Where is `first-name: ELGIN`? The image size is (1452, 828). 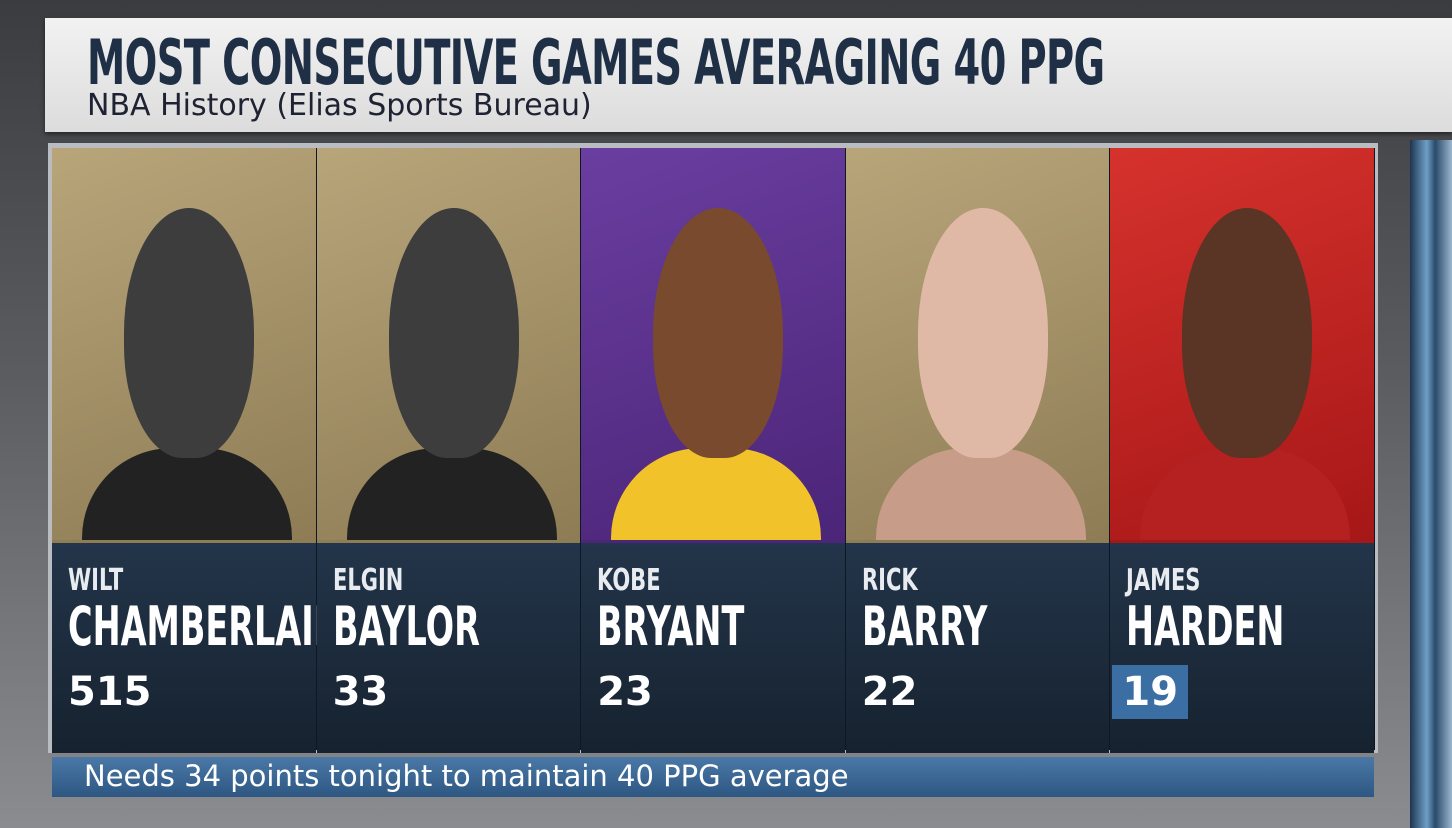
first-name: ELGIN is located at coordinates (367, 580).